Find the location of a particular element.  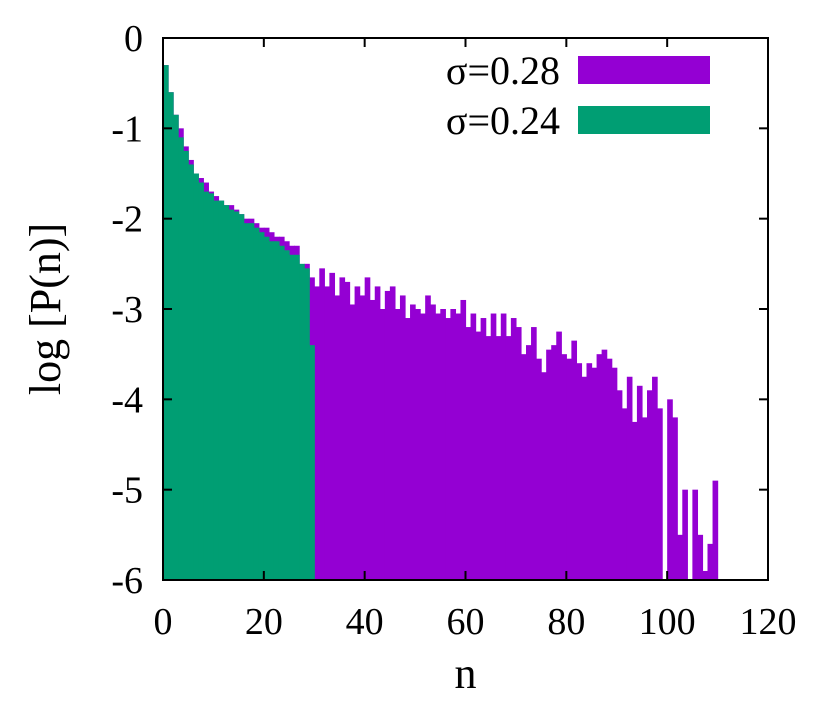

bar-sigma-028-n88 is located at coordinates (609, 469).